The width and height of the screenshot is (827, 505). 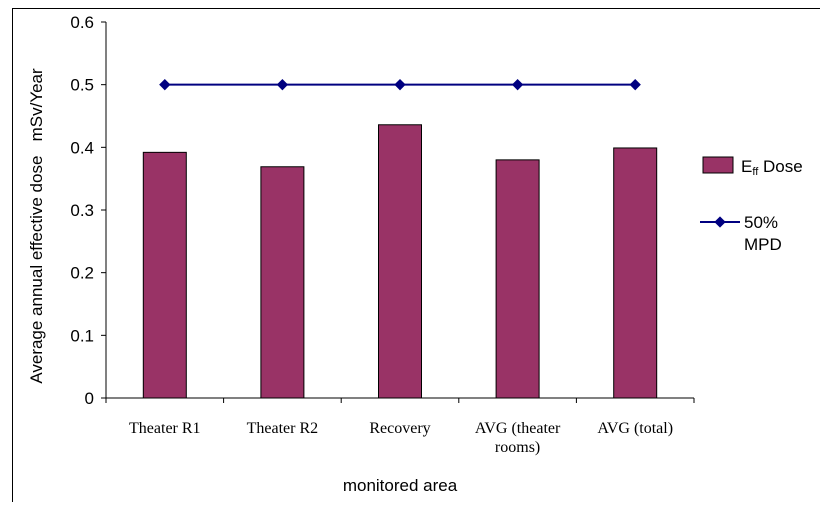 I want to click on y-tick-label: 0, so click(x=89, y=398).